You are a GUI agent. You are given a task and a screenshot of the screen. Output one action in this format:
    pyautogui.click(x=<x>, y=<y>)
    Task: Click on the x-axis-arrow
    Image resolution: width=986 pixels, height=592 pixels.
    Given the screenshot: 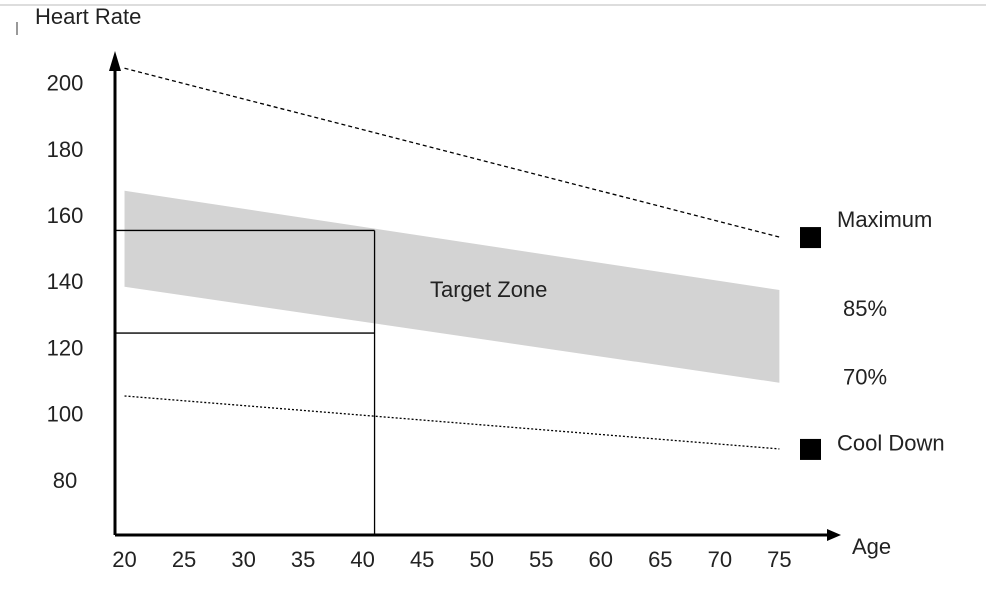 What is the action you would take?
    pyautogui.click(x=834, y=535)
    